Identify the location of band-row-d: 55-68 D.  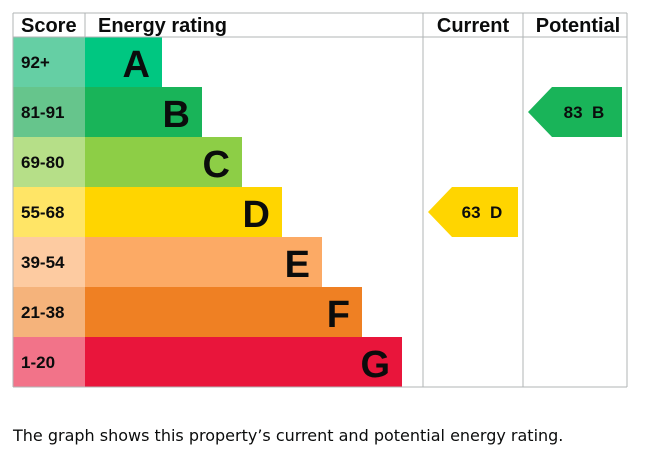
(147, 212).